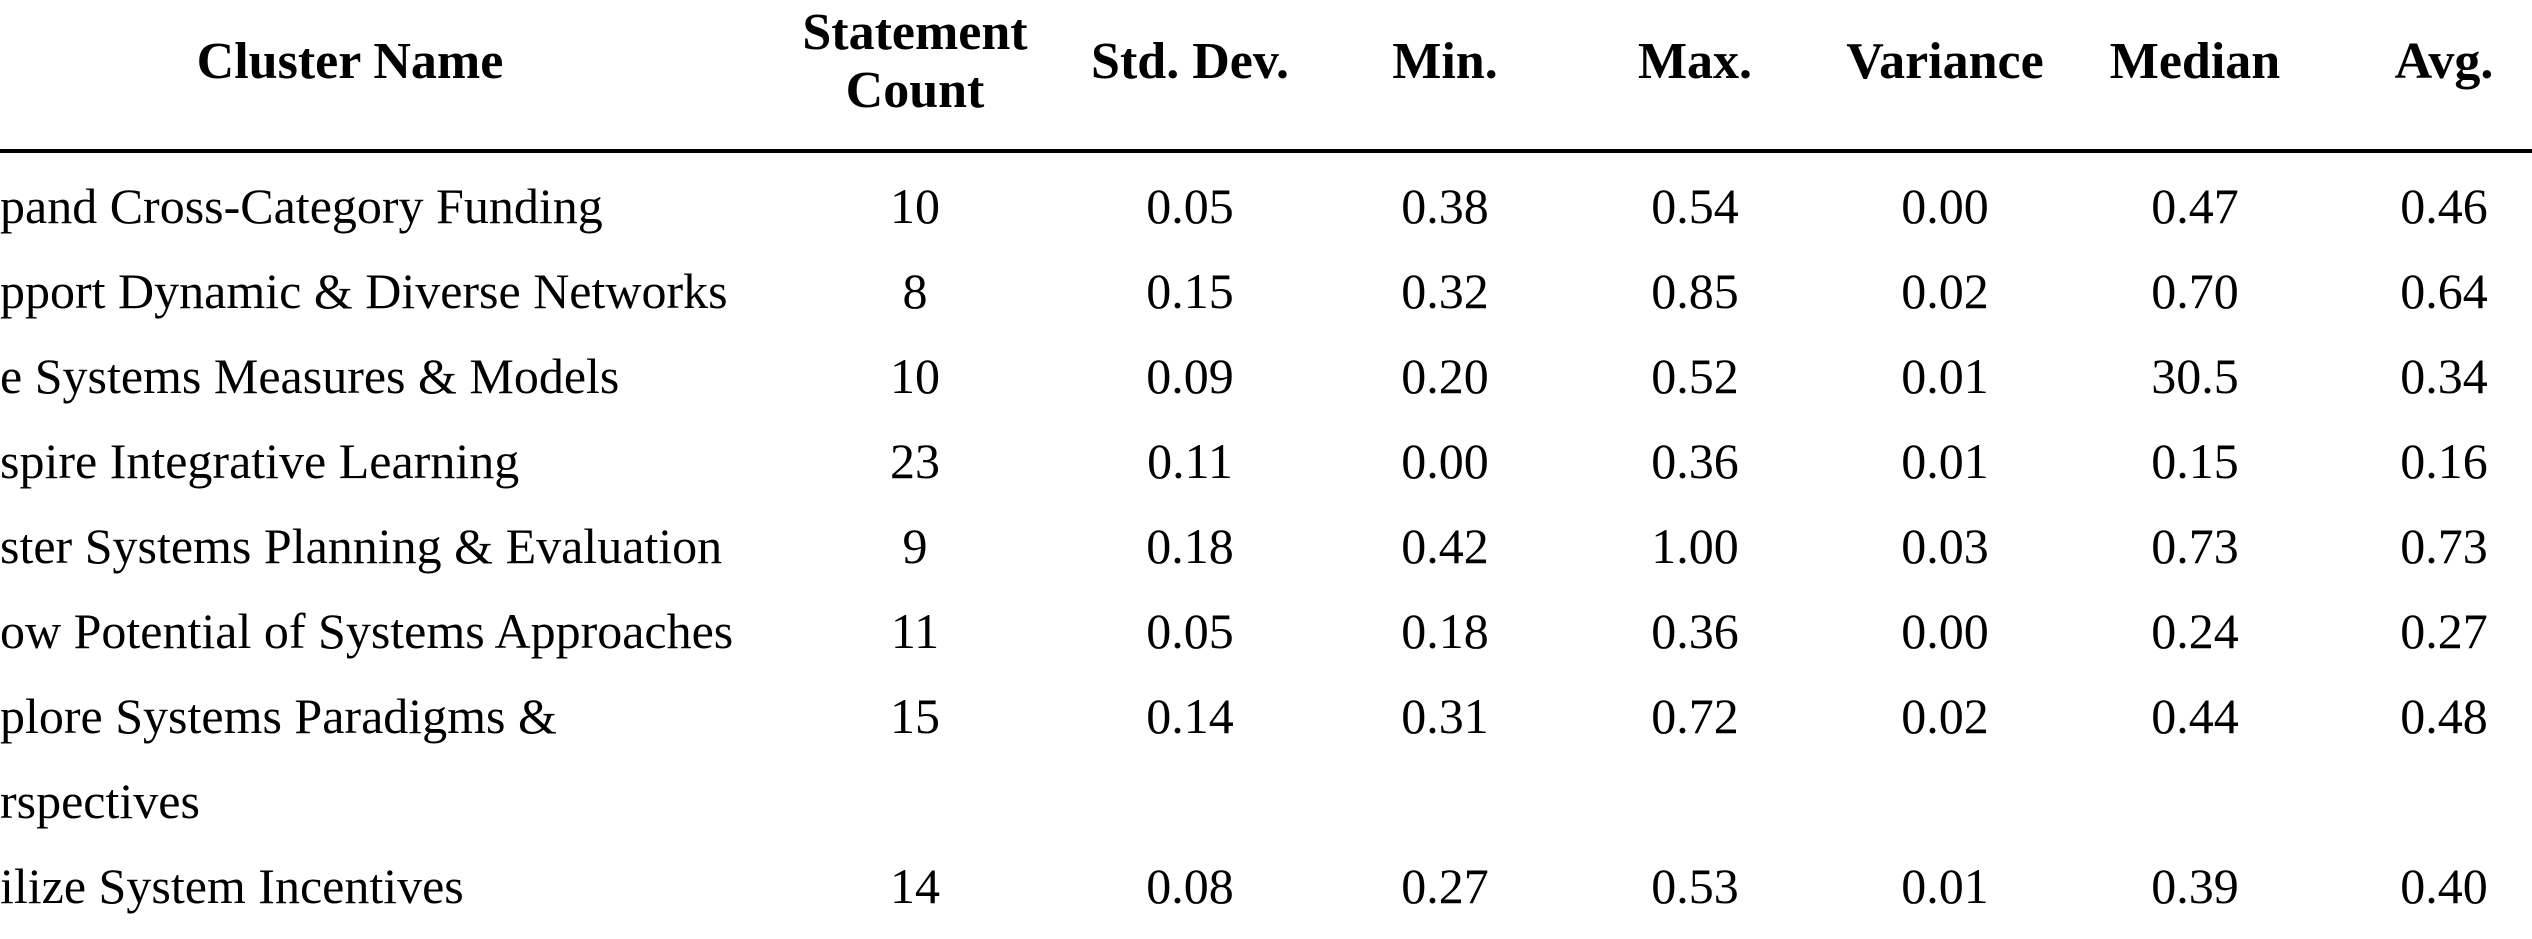 The image size is (2532, 939). What do you see at coordinates (1695, 376) in the screenshot?
I see `cell-max: 0.52` at bounding box center [1695, 376].